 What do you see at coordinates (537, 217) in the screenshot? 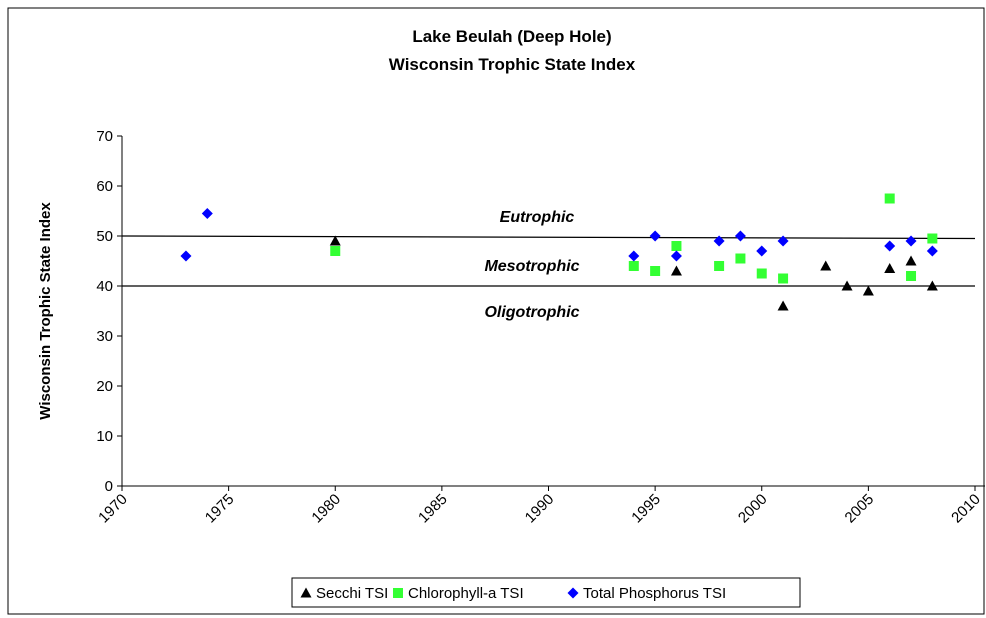
I see `annotation: Eutrophic` at bounding box center [537, 217].